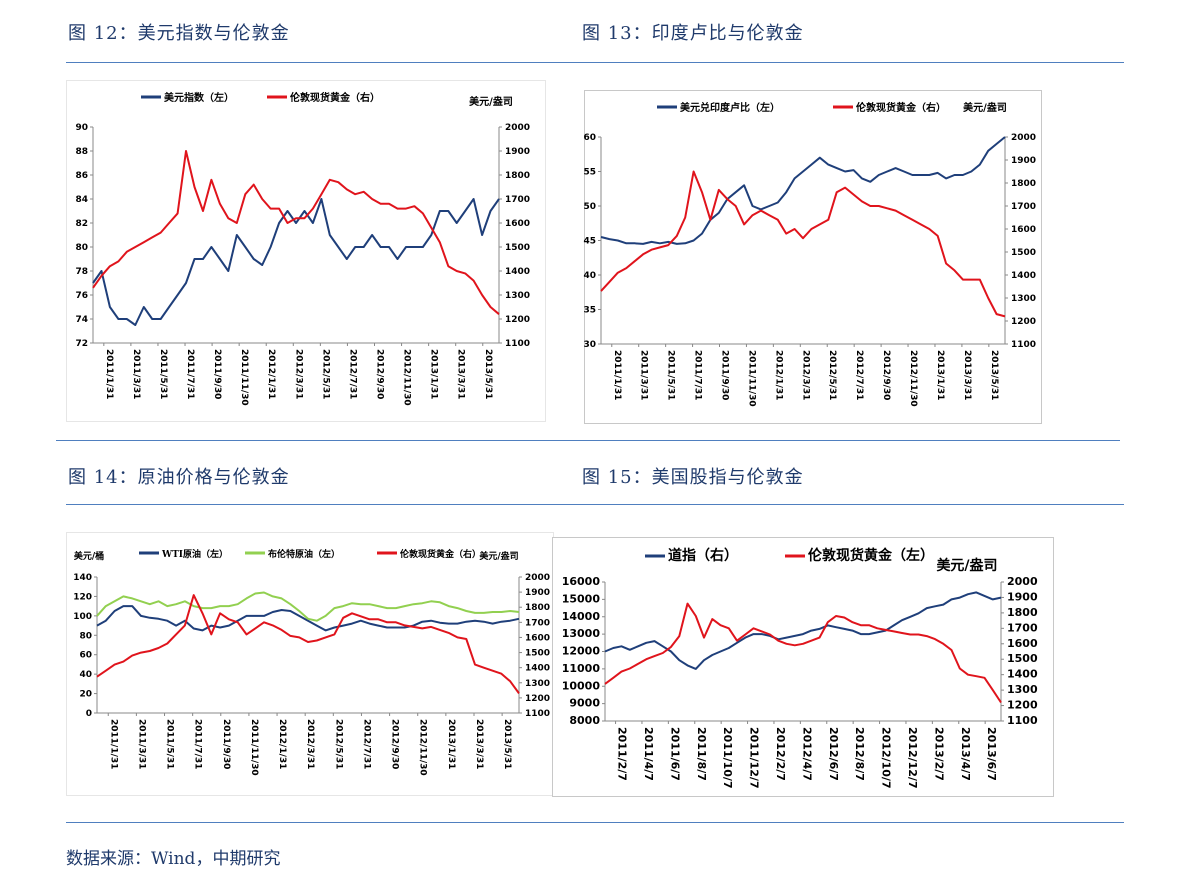  What do you see at coordinates (81, 224) in the screenshot?
I see `y-left-tick-label: 82` at bounding box center [81, 224].